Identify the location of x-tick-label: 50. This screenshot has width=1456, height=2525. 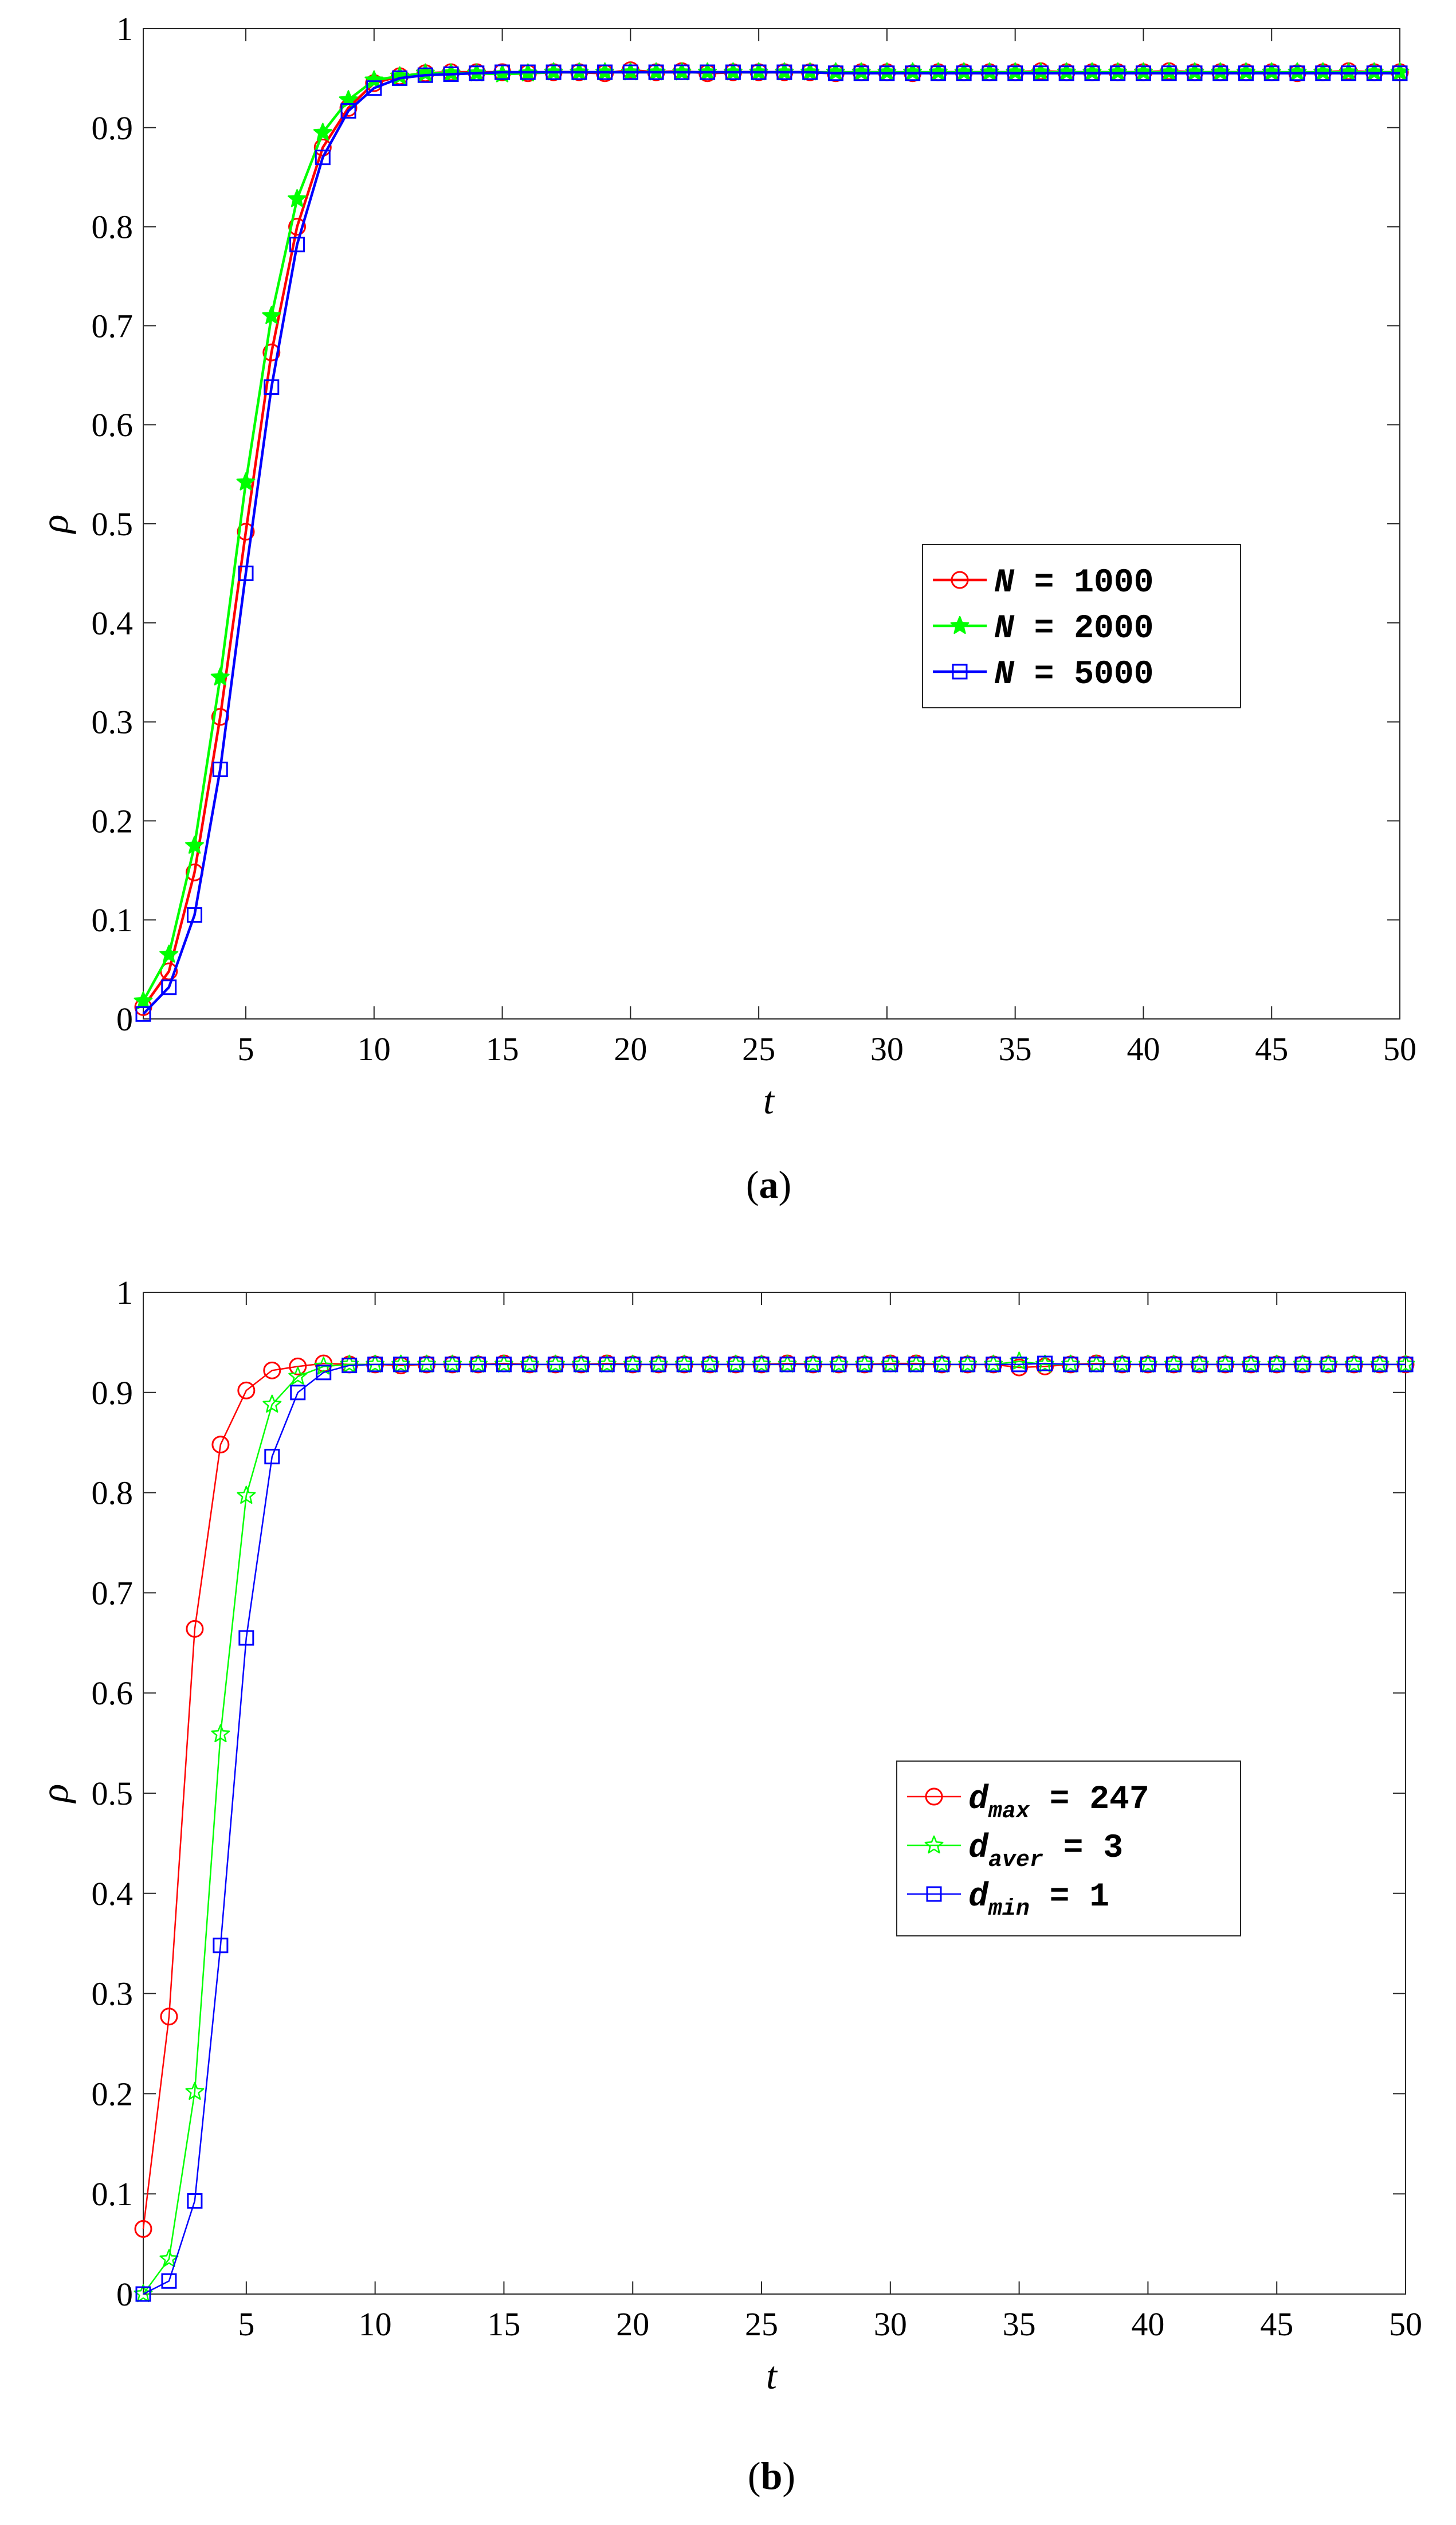
(1405, 2324).